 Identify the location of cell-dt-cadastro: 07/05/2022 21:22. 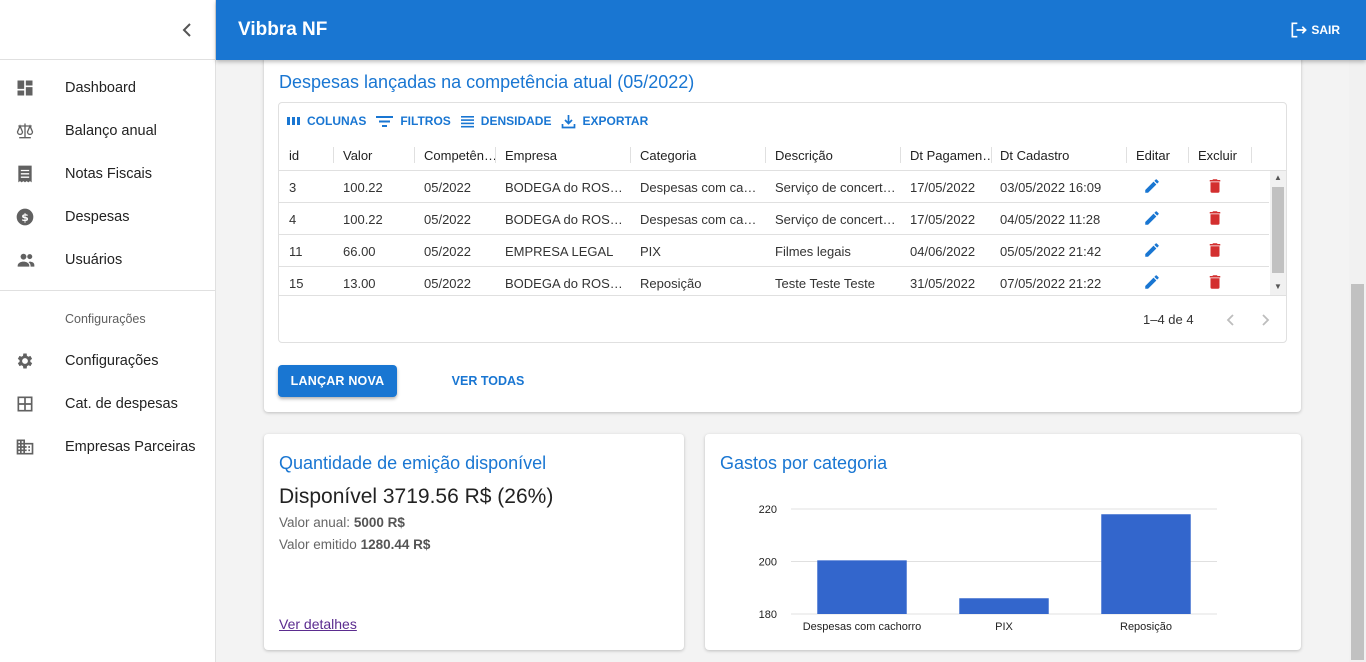
(1061, 281).